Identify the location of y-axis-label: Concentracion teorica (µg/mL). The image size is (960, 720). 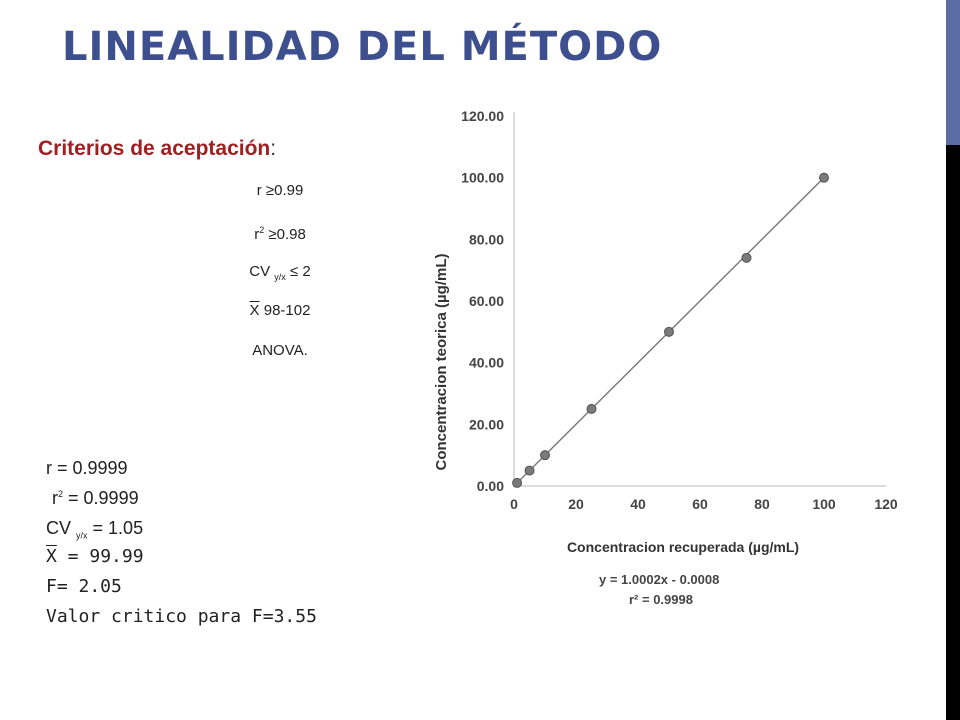
(441, 361).